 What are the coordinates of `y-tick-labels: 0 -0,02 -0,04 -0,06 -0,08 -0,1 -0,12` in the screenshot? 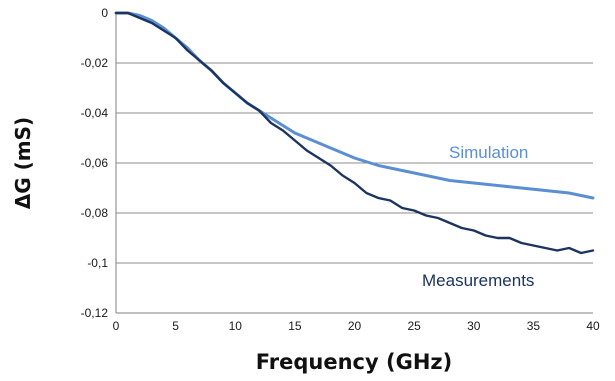 It's located at (95, 163).